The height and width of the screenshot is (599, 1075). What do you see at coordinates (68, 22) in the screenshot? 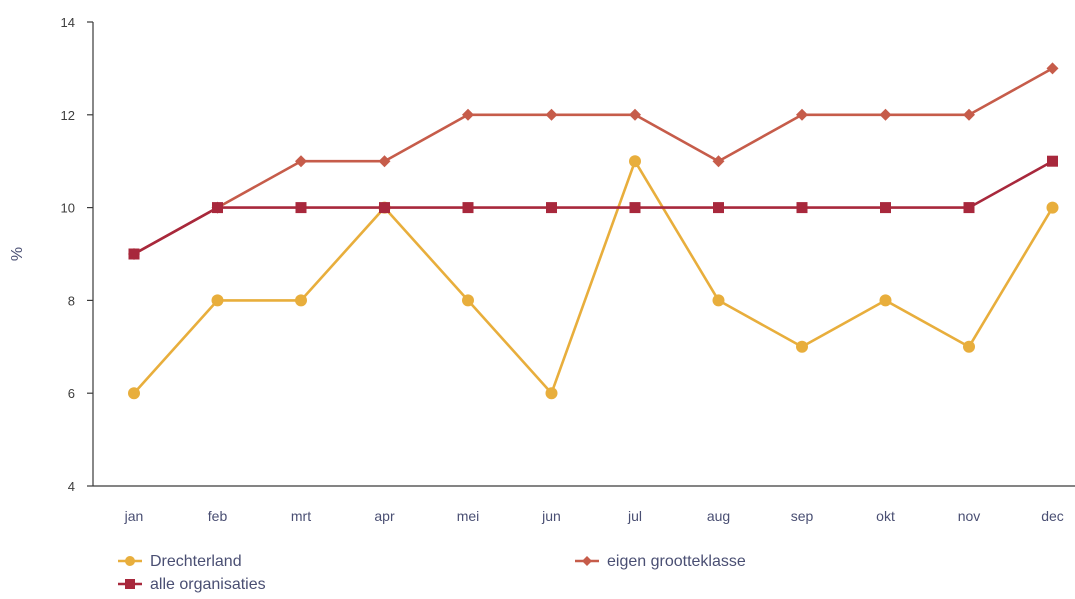
I see `y-tick-label: 14` at bounding box center [68, 22].